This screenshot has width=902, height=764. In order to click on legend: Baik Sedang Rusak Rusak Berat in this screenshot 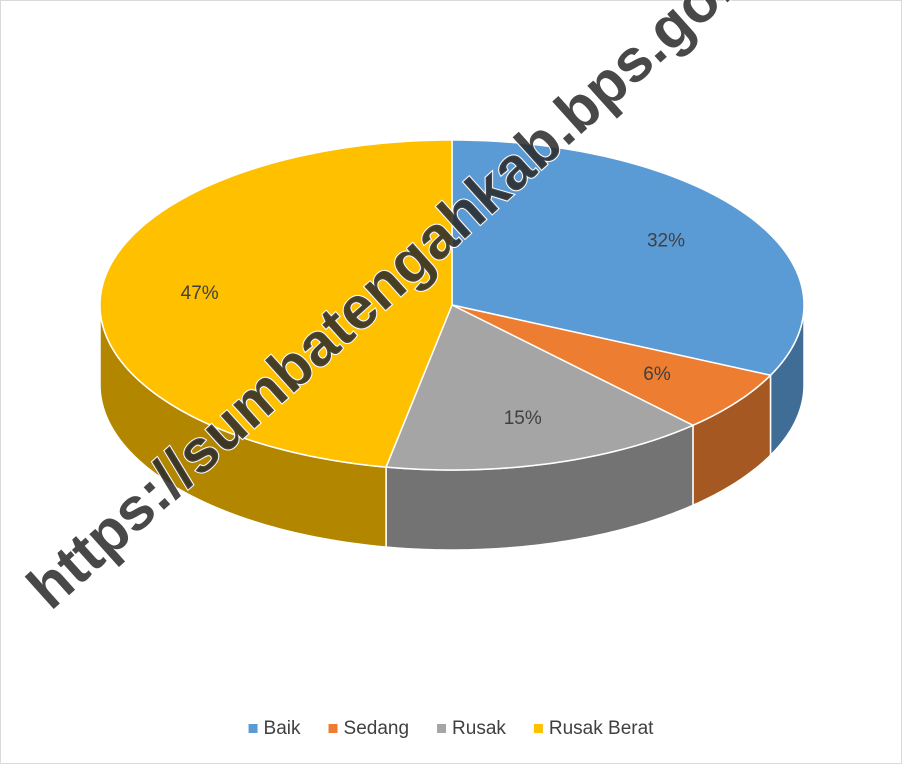, I will do `click(451, 728)`.